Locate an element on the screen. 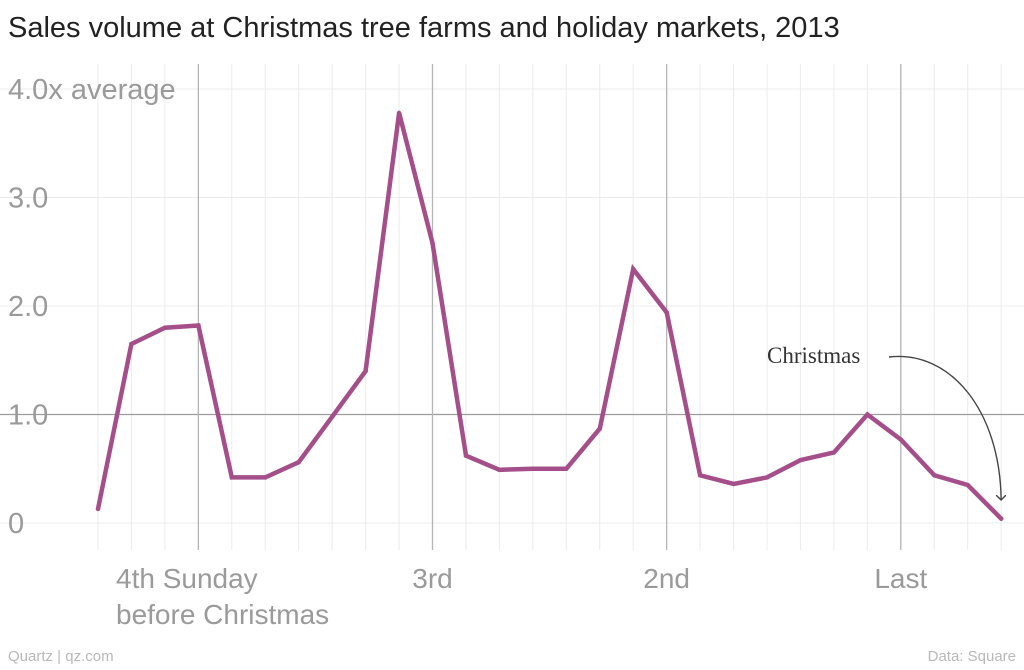  y-tick-label: 2.0 is located at coordinates (28, 307).